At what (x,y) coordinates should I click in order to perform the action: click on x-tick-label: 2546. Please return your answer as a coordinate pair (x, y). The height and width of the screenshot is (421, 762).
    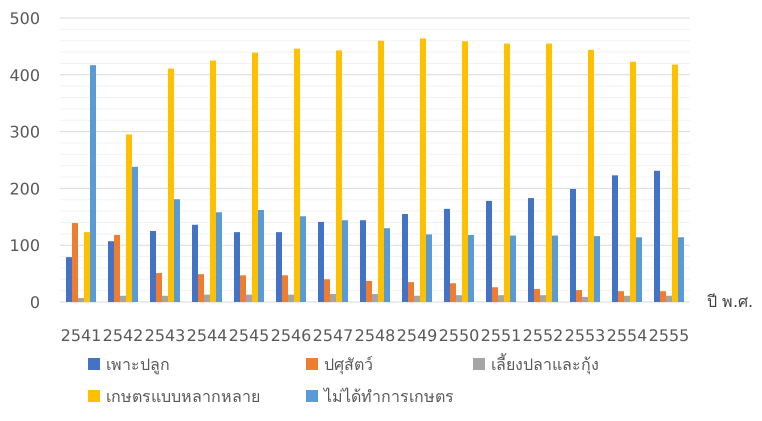
    Looking at the image, I should click on (291, 335).